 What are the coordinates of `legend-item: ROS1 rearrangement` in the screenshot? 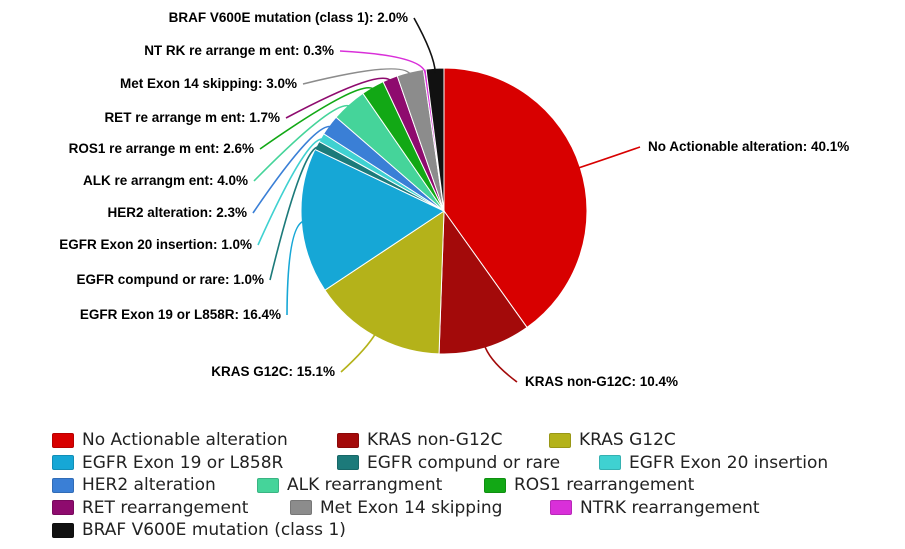 It's located at (589, 485).